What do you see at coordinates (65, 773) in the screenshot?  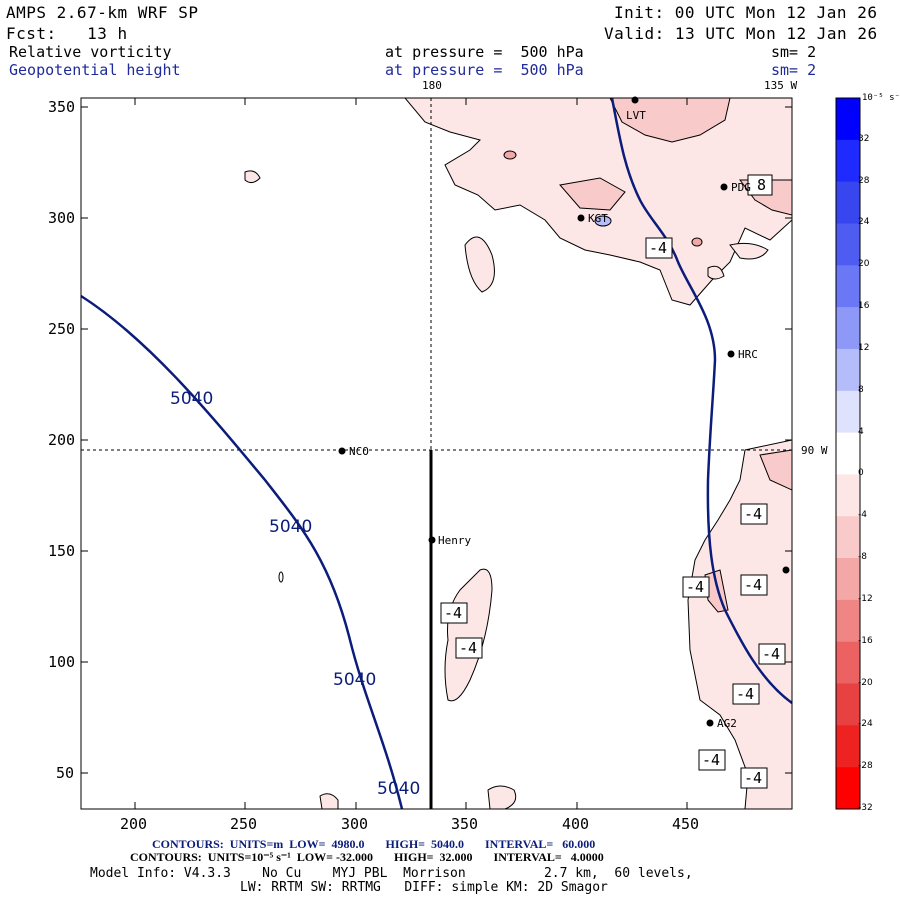 I see `y-tick-label: 50` at bounding box center [65, 773].